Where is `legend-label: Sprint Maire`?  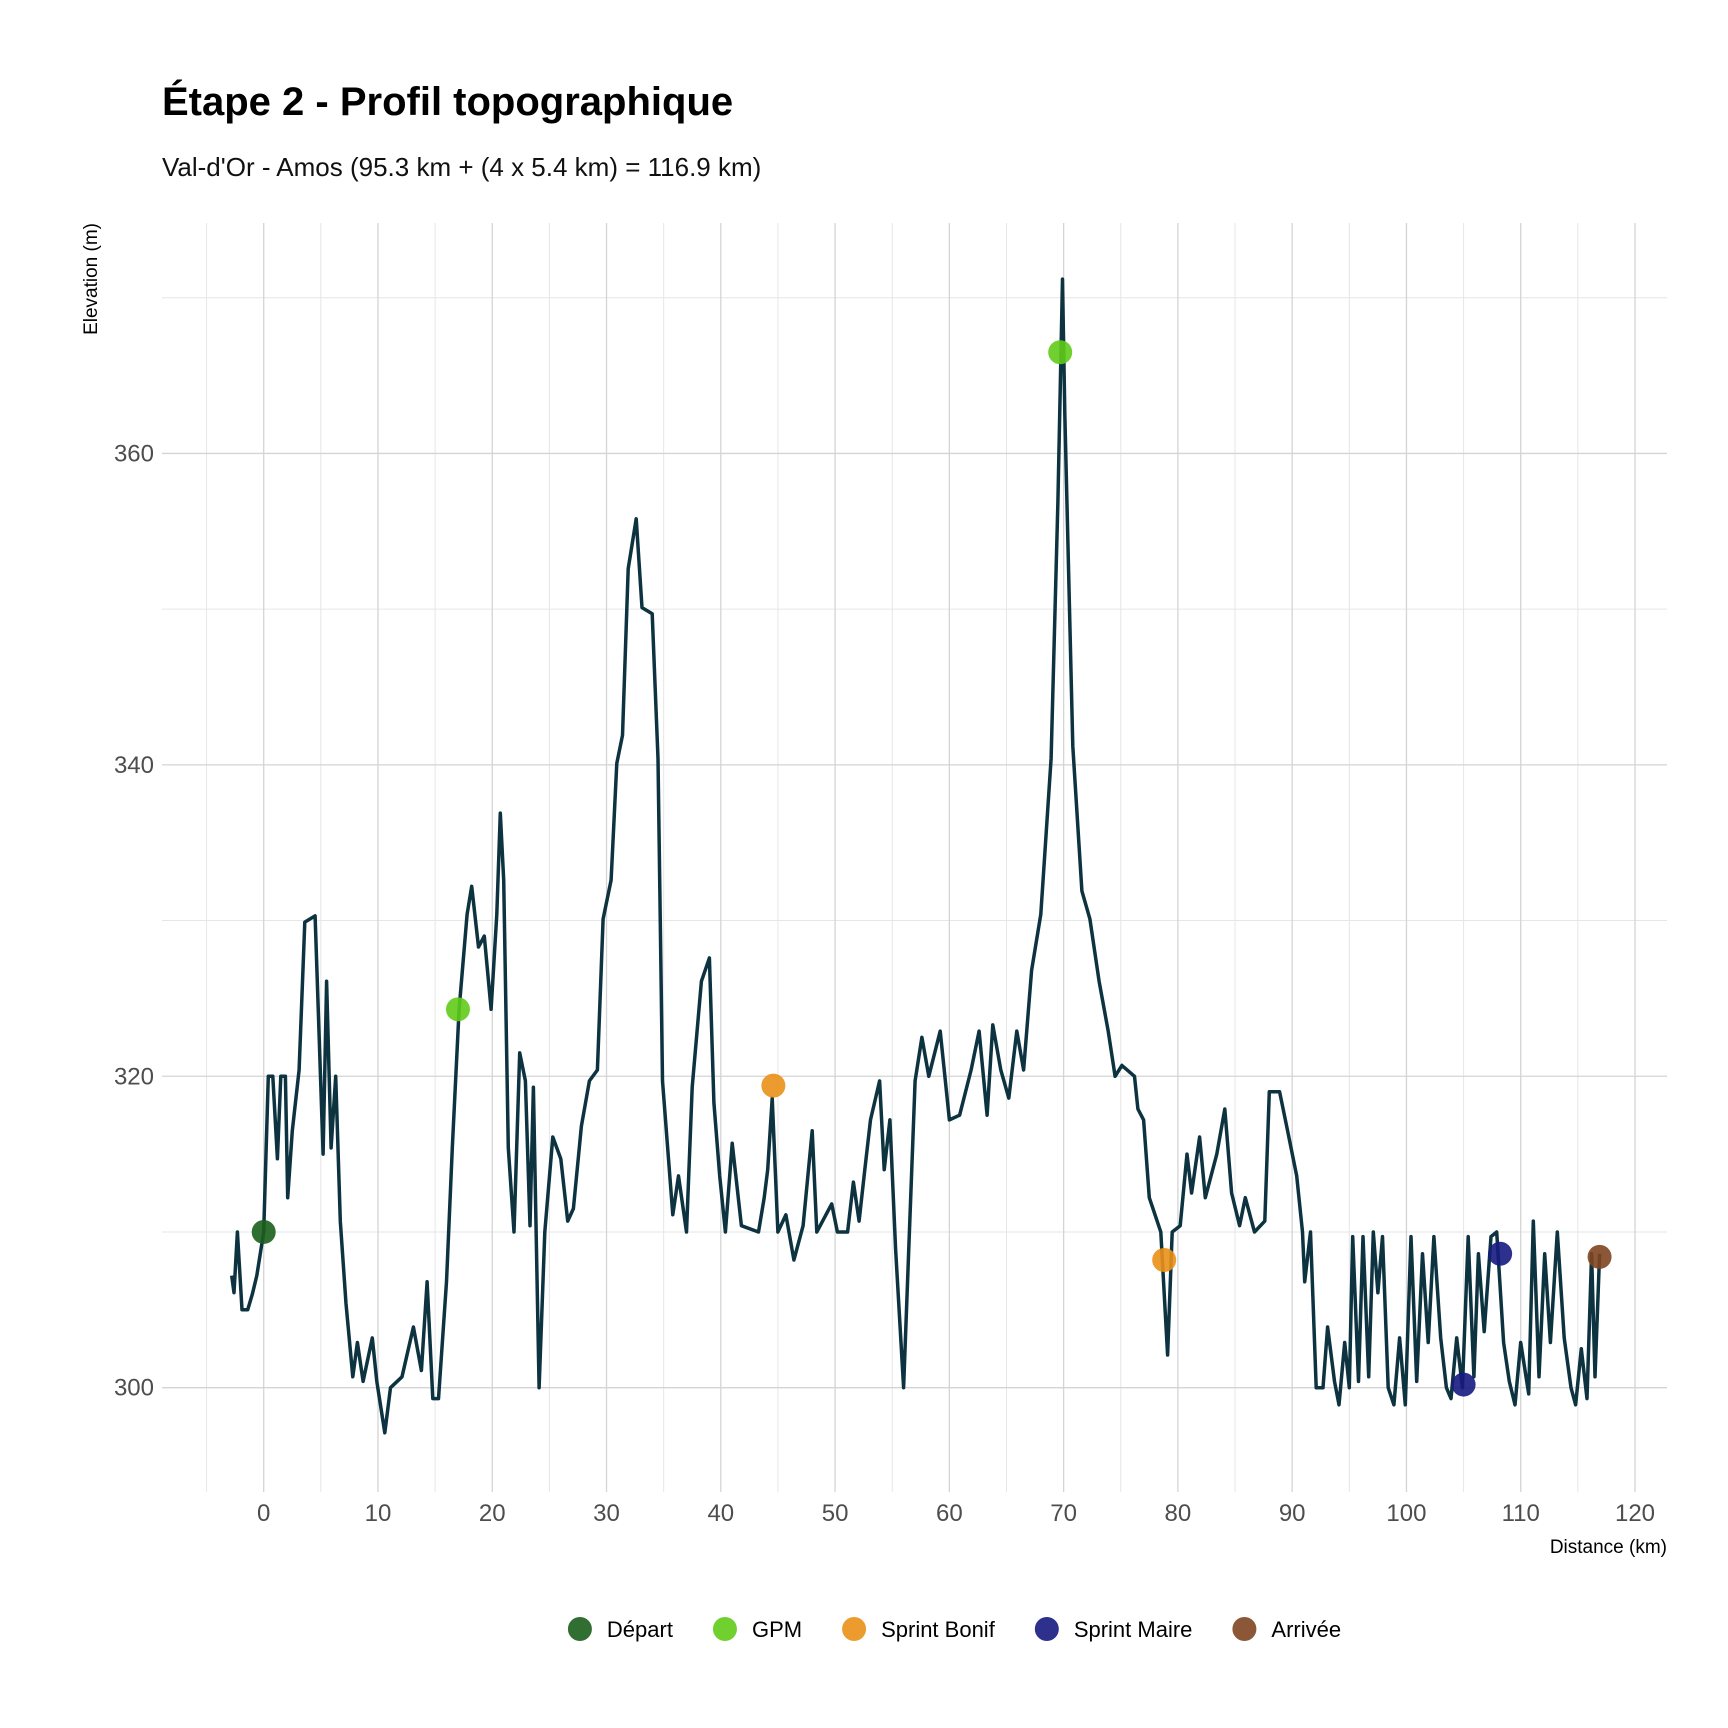 legend-label: Sprint Maire is located at coordinates (1133, 1629).